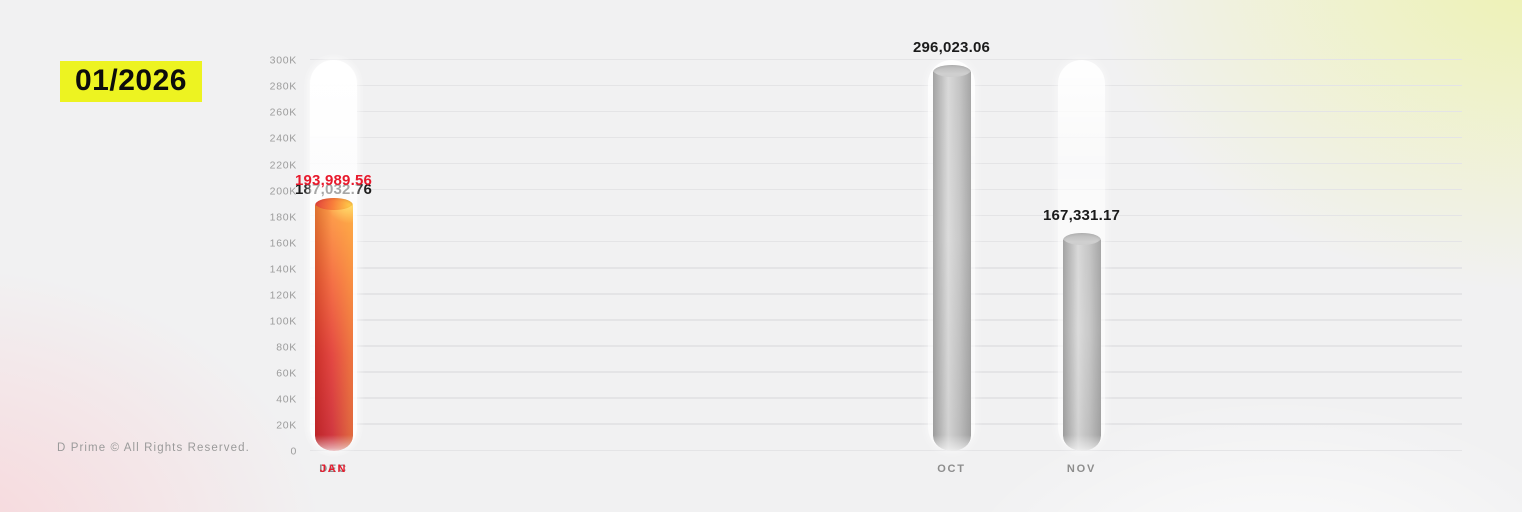  I want to click on bar-jan, so click(333, 323).